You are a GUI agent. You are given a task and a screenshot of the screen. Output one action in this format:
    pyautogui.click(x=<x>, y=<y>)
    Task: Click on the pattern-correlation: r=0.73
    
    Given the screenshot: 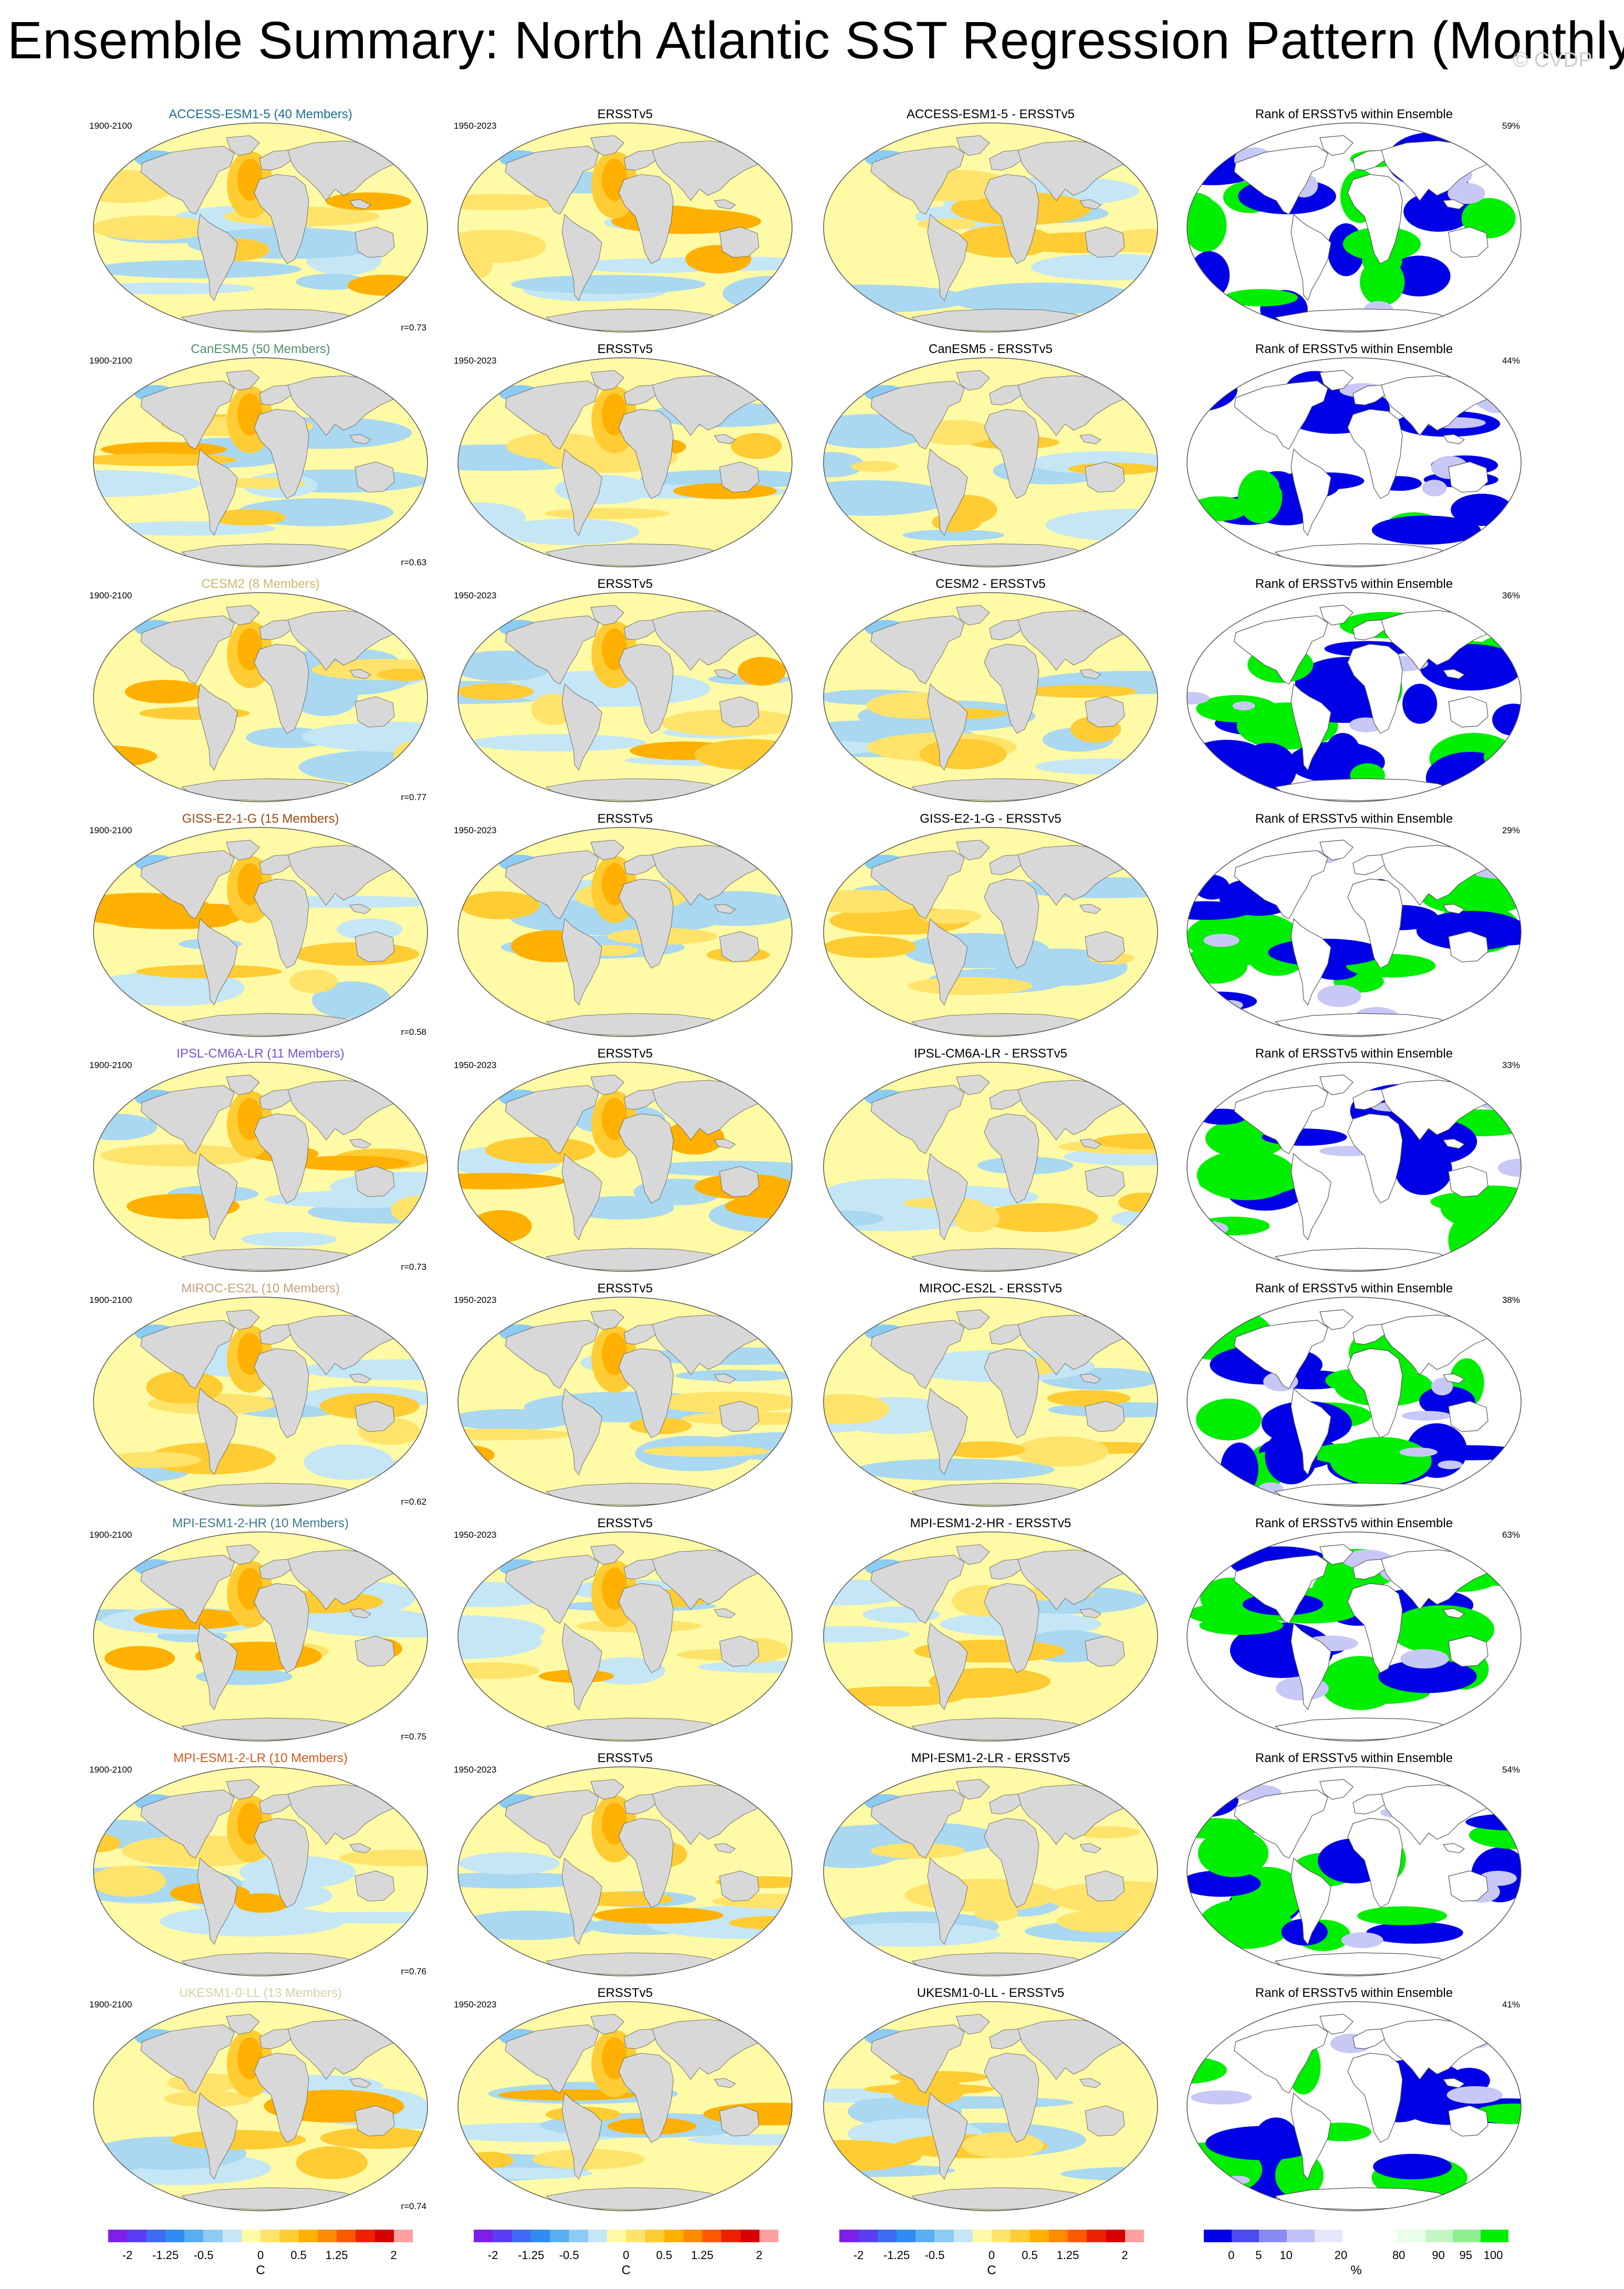 What is the action you would take?
    pyautogui.click(x=413, y=1267)
    